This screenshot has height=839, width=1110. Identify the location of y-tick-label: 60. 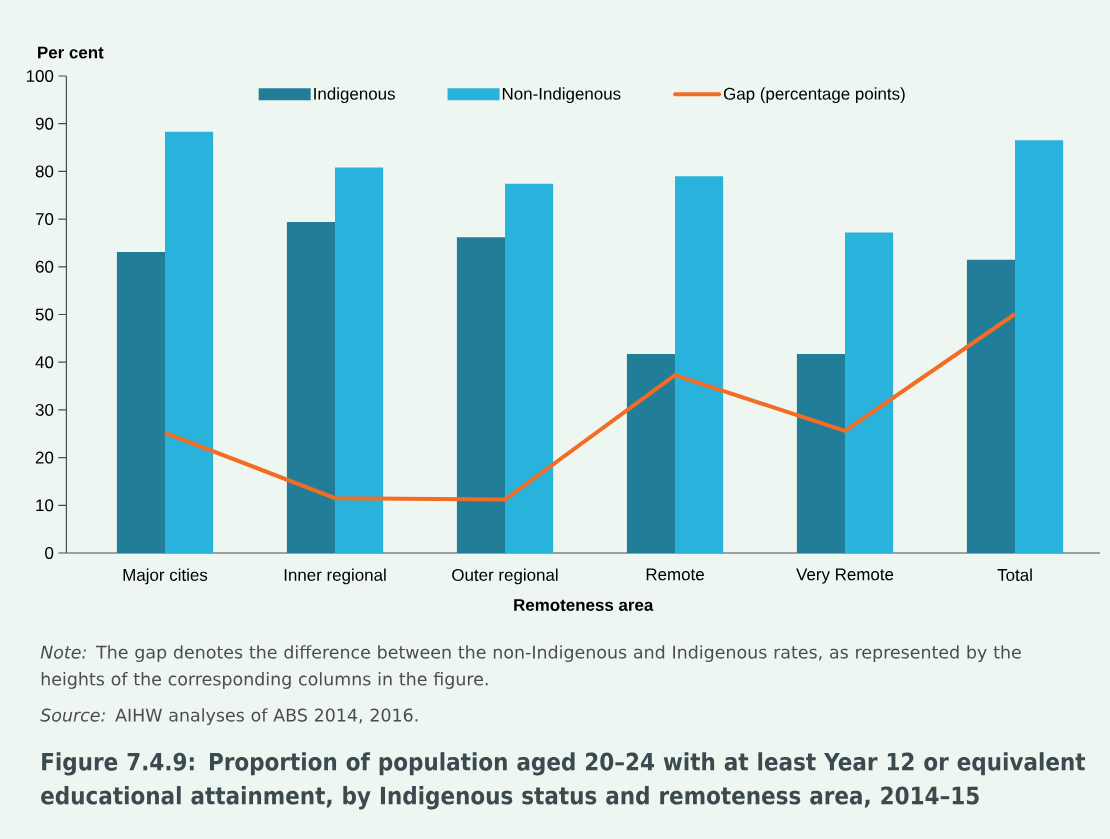
(44, 266).